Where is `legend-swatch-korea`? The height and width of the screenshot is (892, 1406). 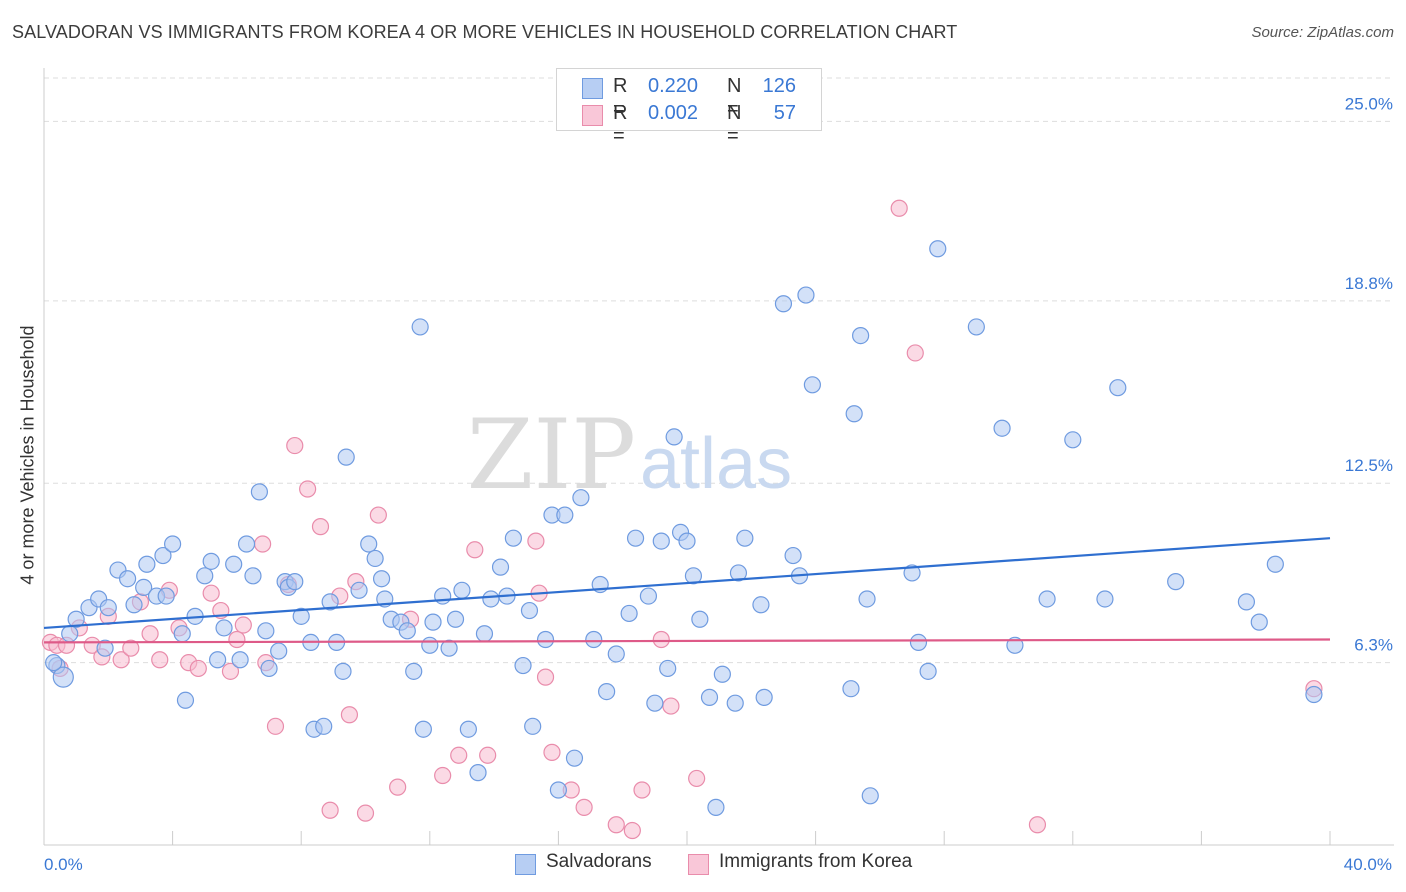 legend-swatch-korea is located at coordinates (592, 115).